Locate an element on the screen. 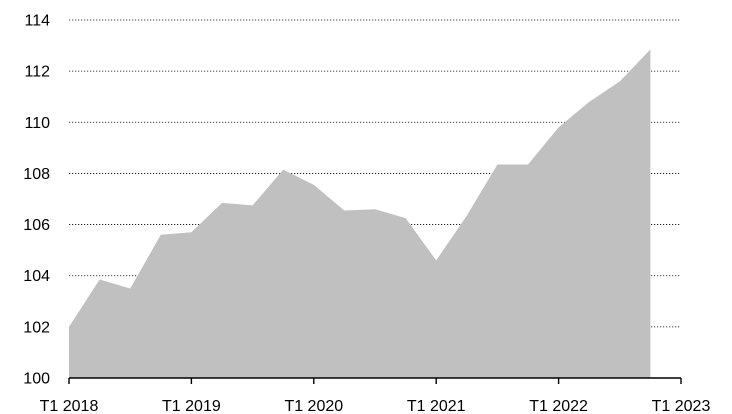 This screenshot has width=732, height=414. y-tick-label: 100 is located at coordinates (36, 379).